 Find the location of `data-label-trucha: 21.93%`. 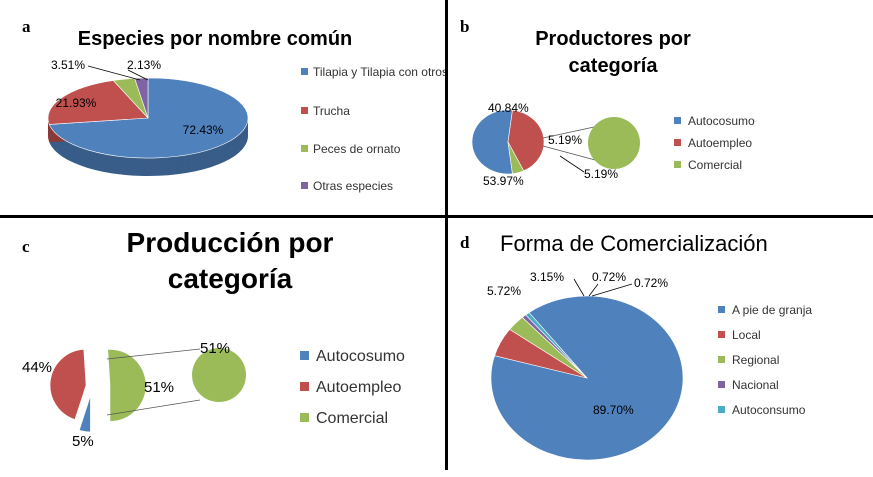

data-label-trucha: 21.93% is located at coordinates (76, 103).